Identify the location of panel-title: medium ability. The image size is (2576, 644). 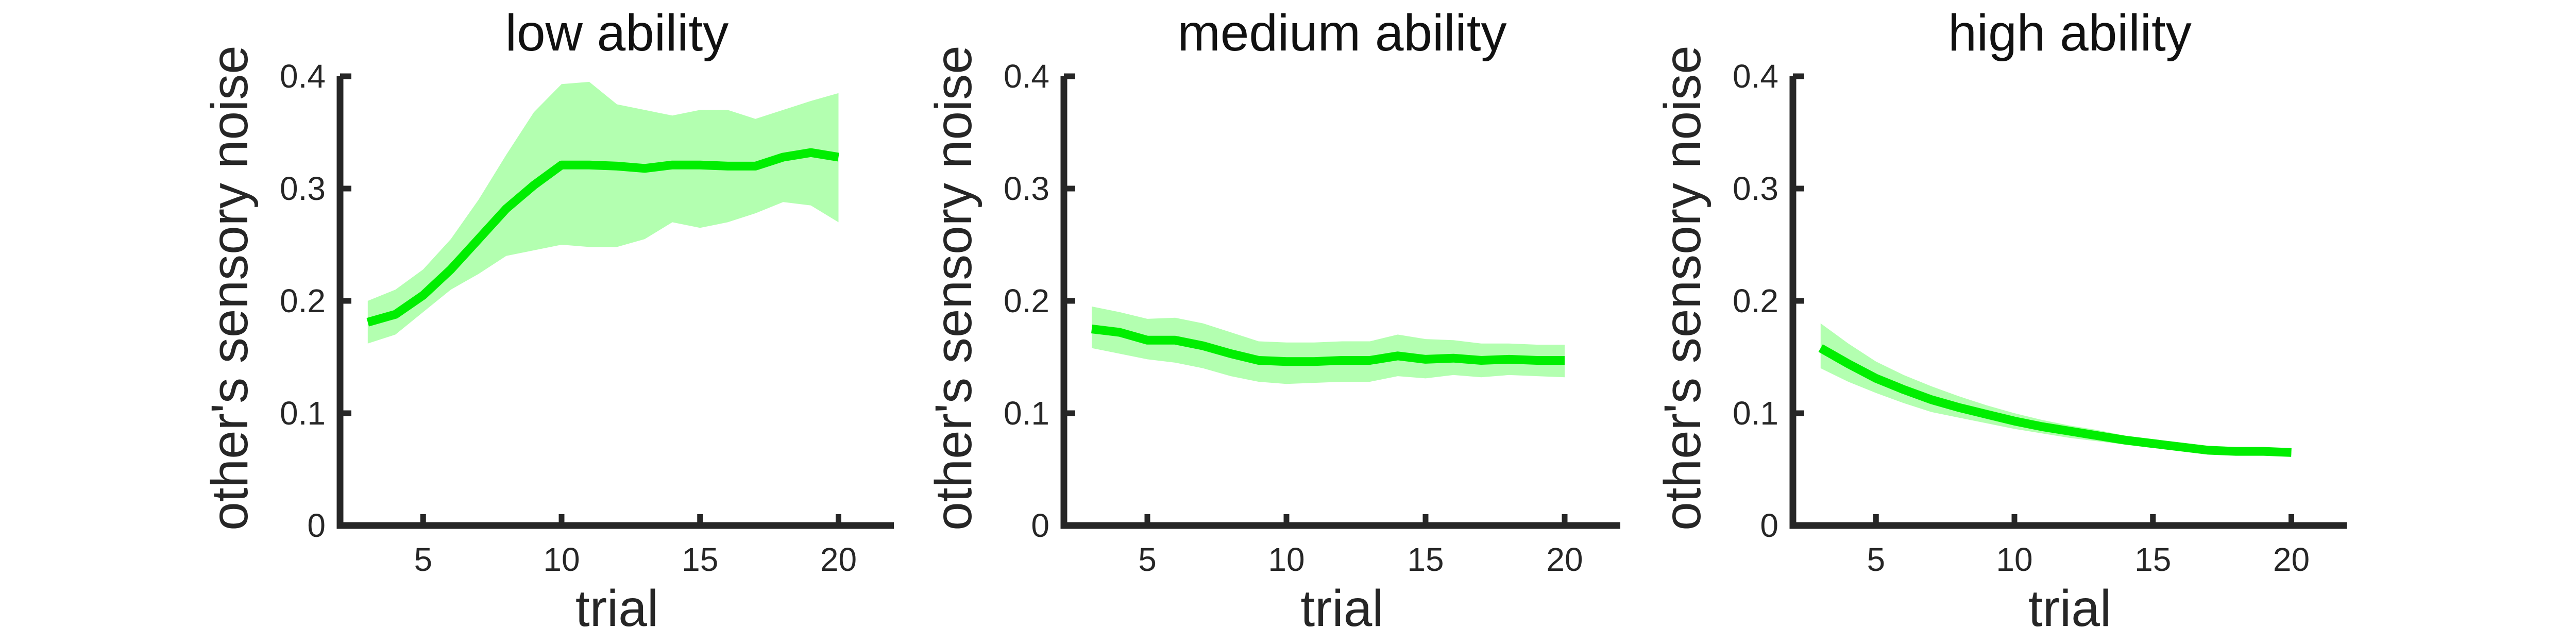
(1341, 33).